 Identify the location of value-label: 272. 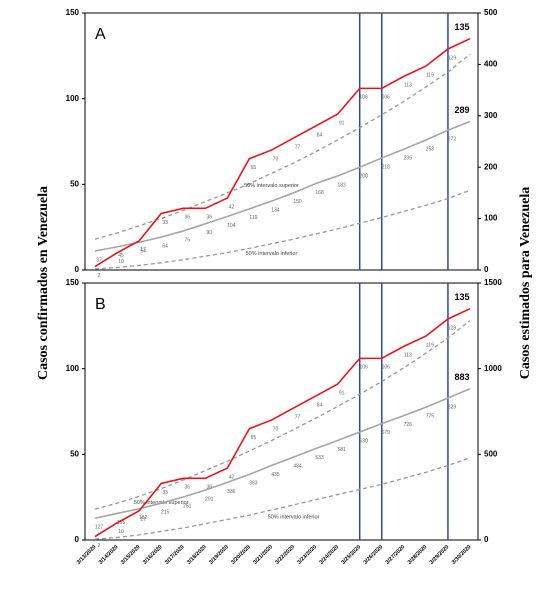
(452, 140).